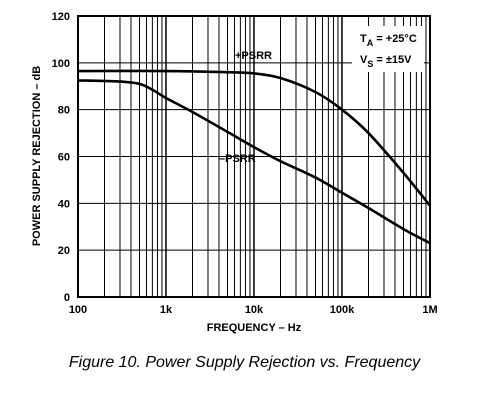 Image resolution: width=489 pixels, height=401 pixels. Describe the element at coordinates (166, 310) in the screenshot. I see `x-tick-label: 1k` at that location.